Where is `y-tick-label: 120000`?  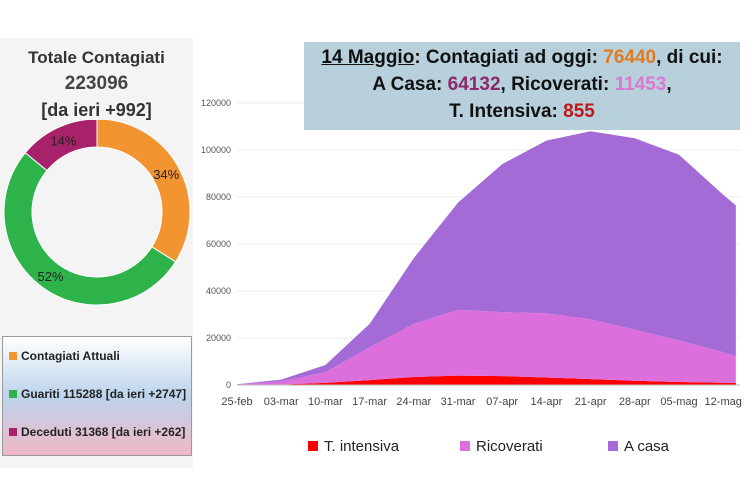 y-tick-label: 120000 is located at coordinates (216, 103).